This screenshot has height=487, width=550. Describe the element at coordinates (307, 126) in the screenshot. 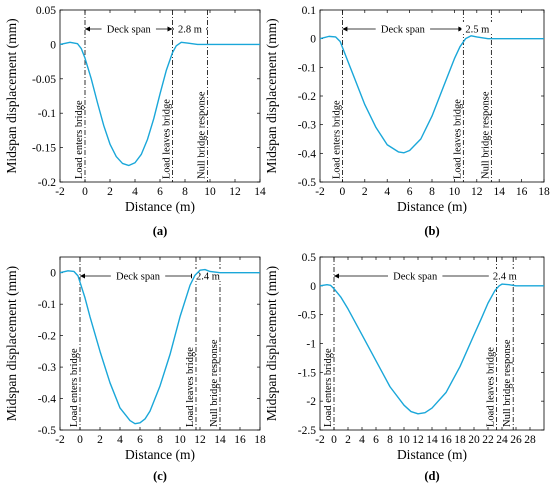

I see `y-tick-label: -0.3` at that location.